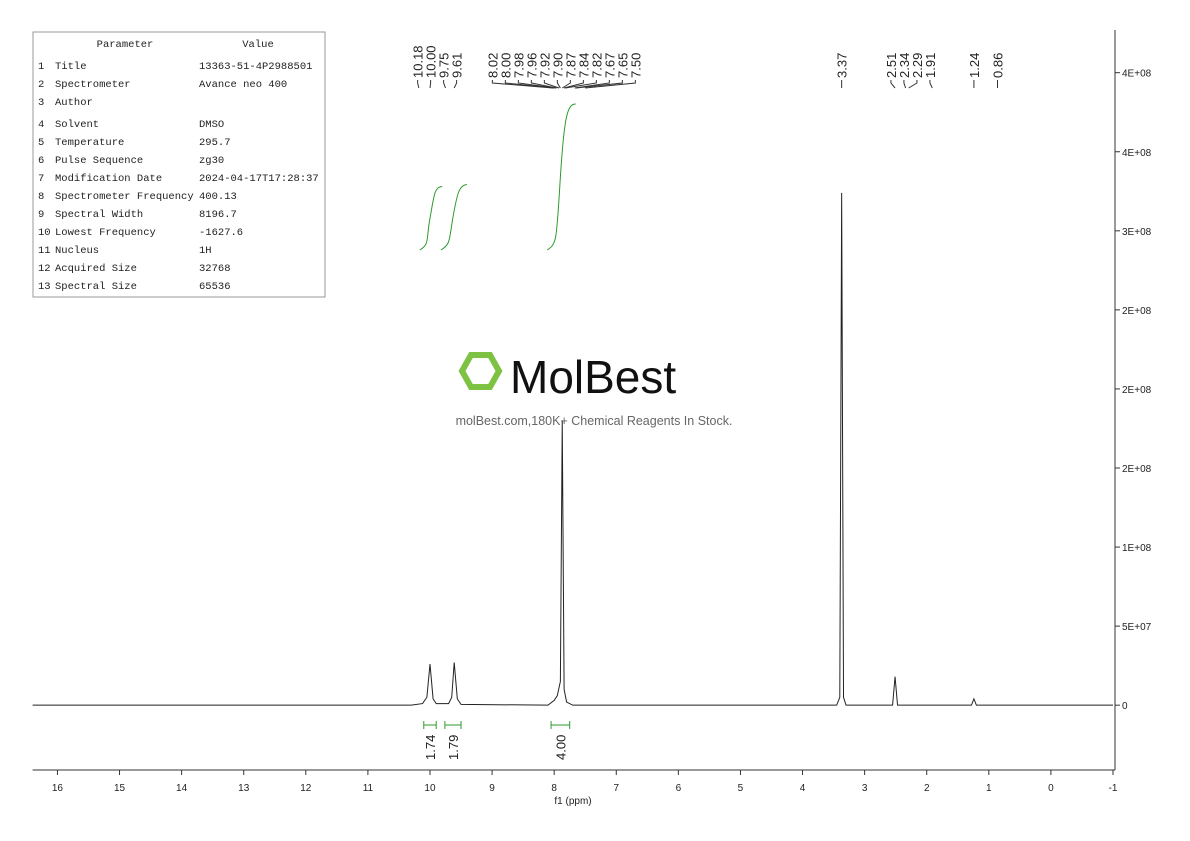 This screenshot has width=1190, height=841. What do you see at coordinates (105, 233) in the screenshot?
I see `table-cell: Lowest Frequency` at bounding box center [105, 233].